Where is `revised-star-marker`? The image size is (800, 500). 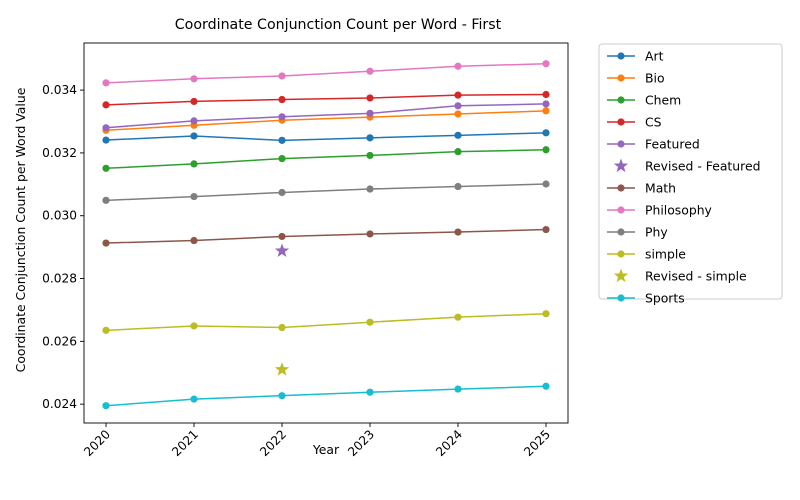 revised-star-marker is located at coordinates (282, 250).